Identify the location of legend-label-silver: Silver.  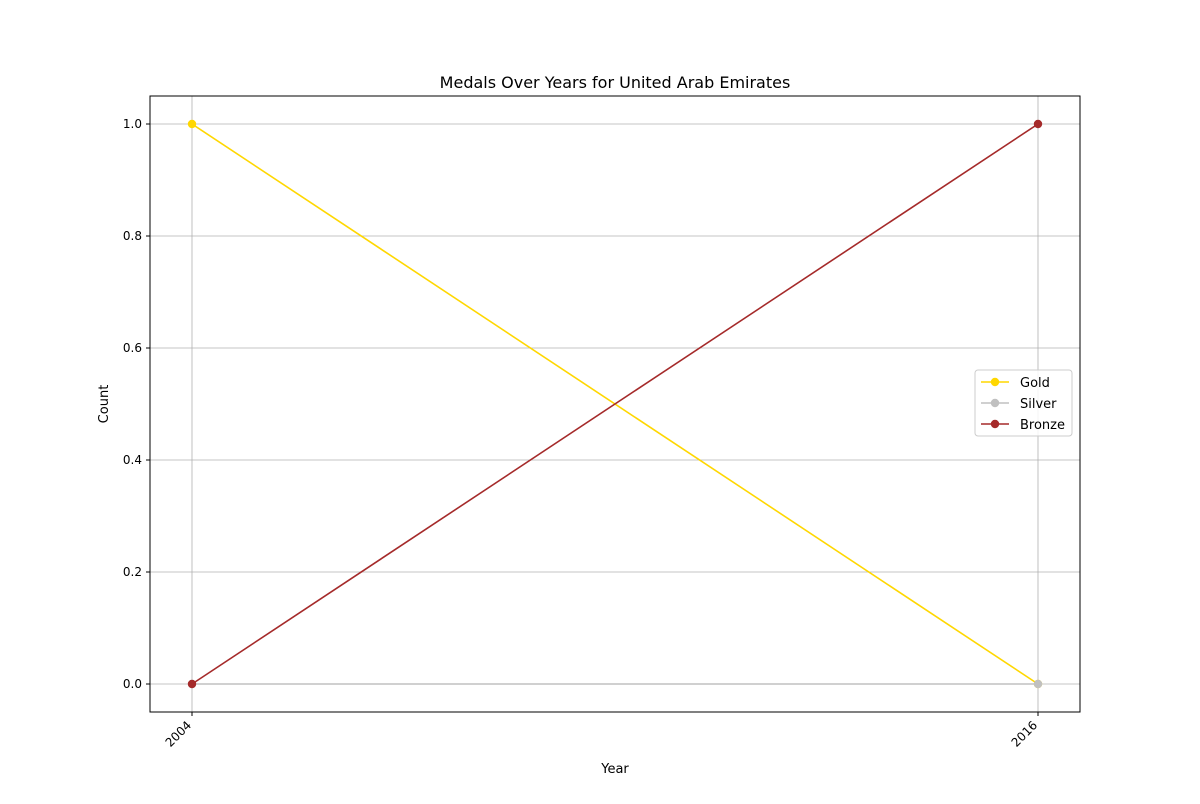
(1038, 404).